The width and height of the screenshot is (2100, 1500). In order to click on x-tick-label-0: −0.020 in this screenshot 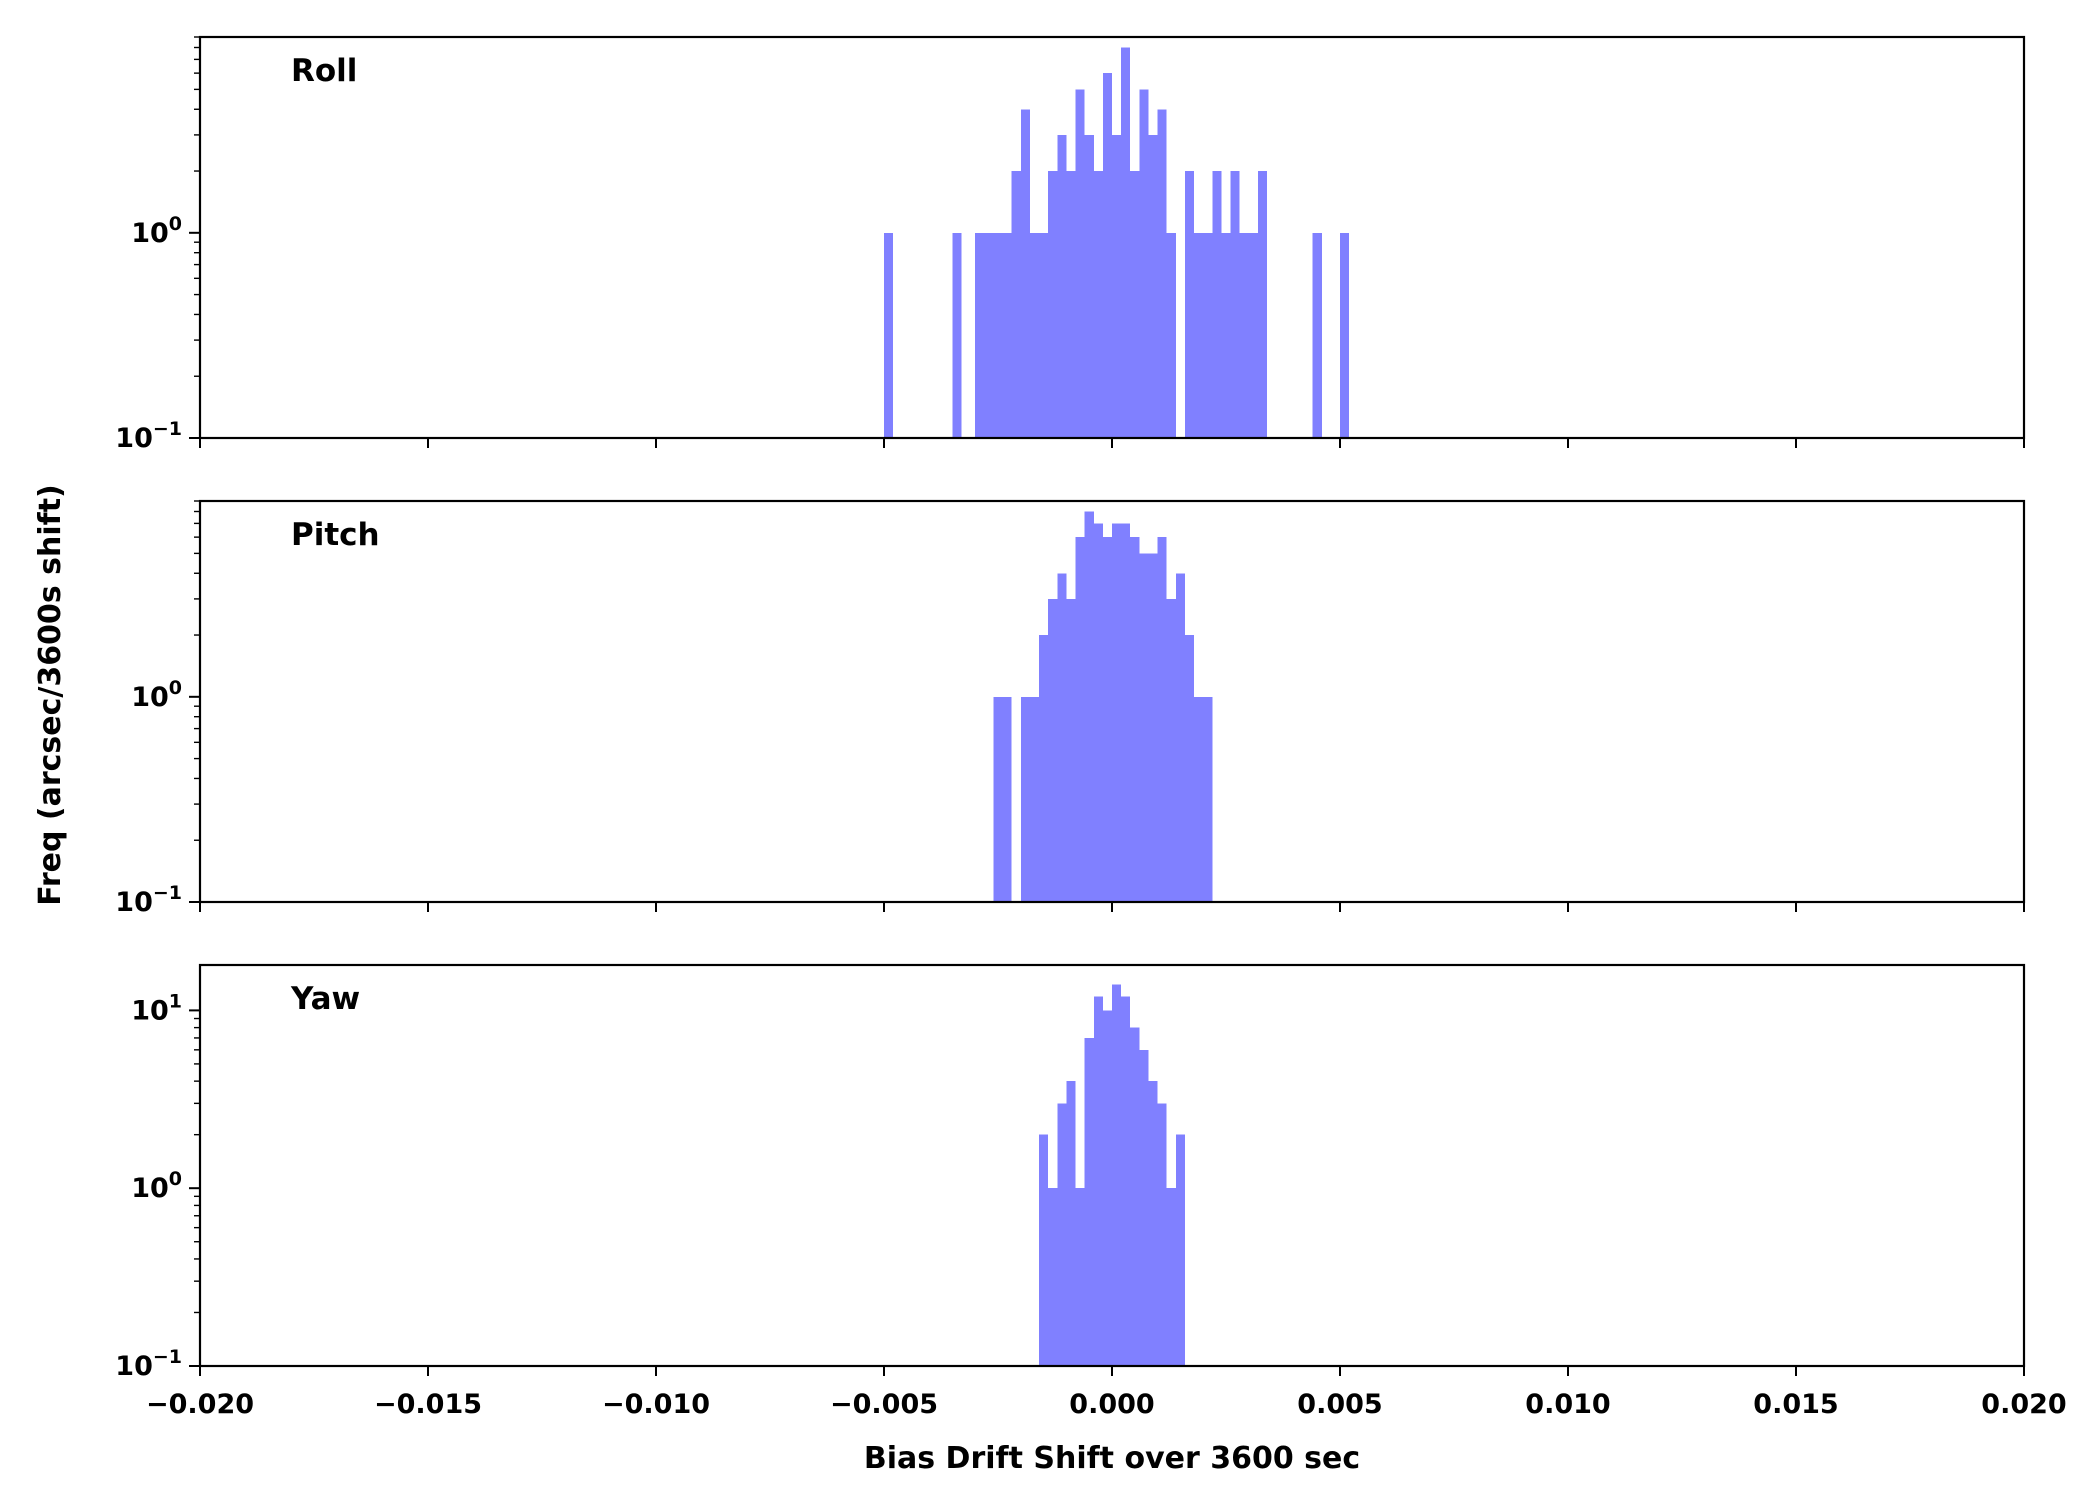, I will do `click(200, 1404)`.